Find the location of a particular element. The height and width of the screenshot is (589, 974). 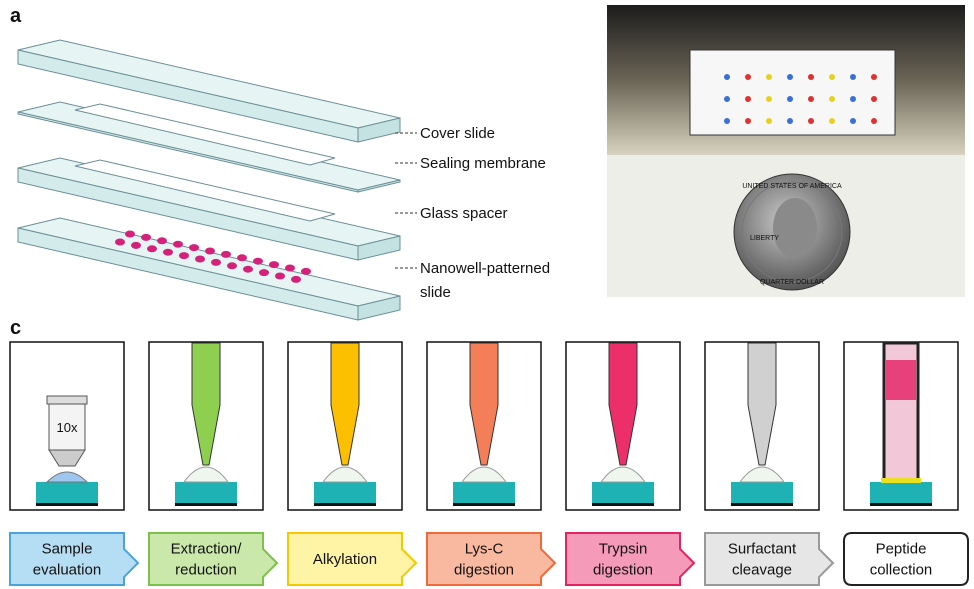

step-label: Extraction/ is located at coordinates (207, 549).